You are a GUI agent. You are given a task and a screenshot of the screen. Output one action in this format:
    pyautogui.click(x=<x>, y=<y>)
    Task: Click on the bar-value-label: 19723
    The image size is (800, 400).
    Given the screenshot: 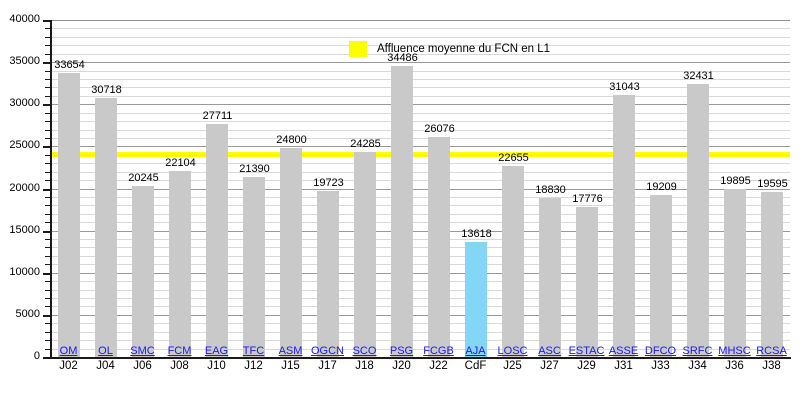 What is the action you would take?
    pyautogui.click(x=328, y=182)
    